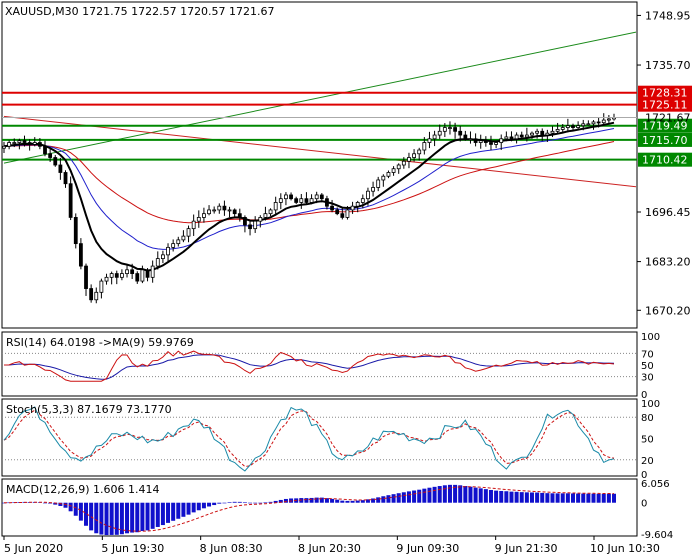 This screenshot has width=700, height=560. I want to click on time-tick-label: 9 Jun 09:30, so click(427, 548).